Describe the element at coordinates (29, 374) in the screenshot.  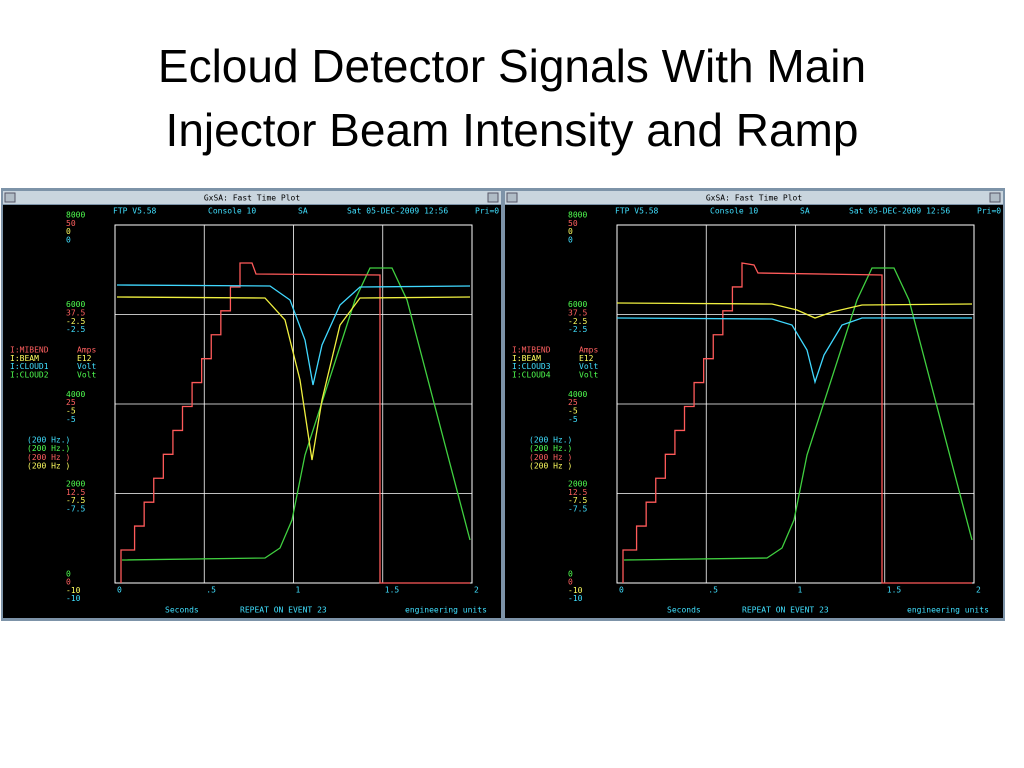
I see `device-name: I:CLOUD2` at that location.